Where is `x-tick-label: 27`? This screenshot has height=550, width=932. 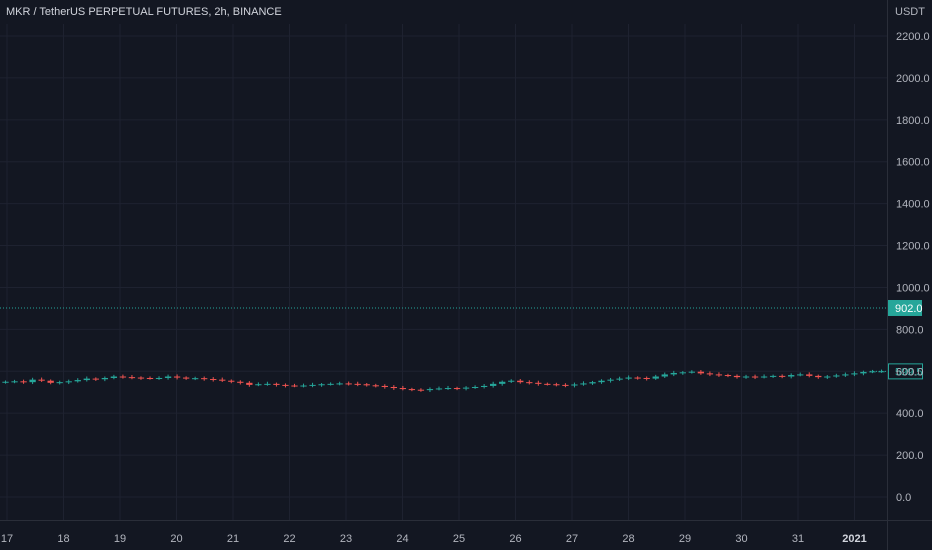 x-tick-label: 27 is located at coordinates (572, 539).